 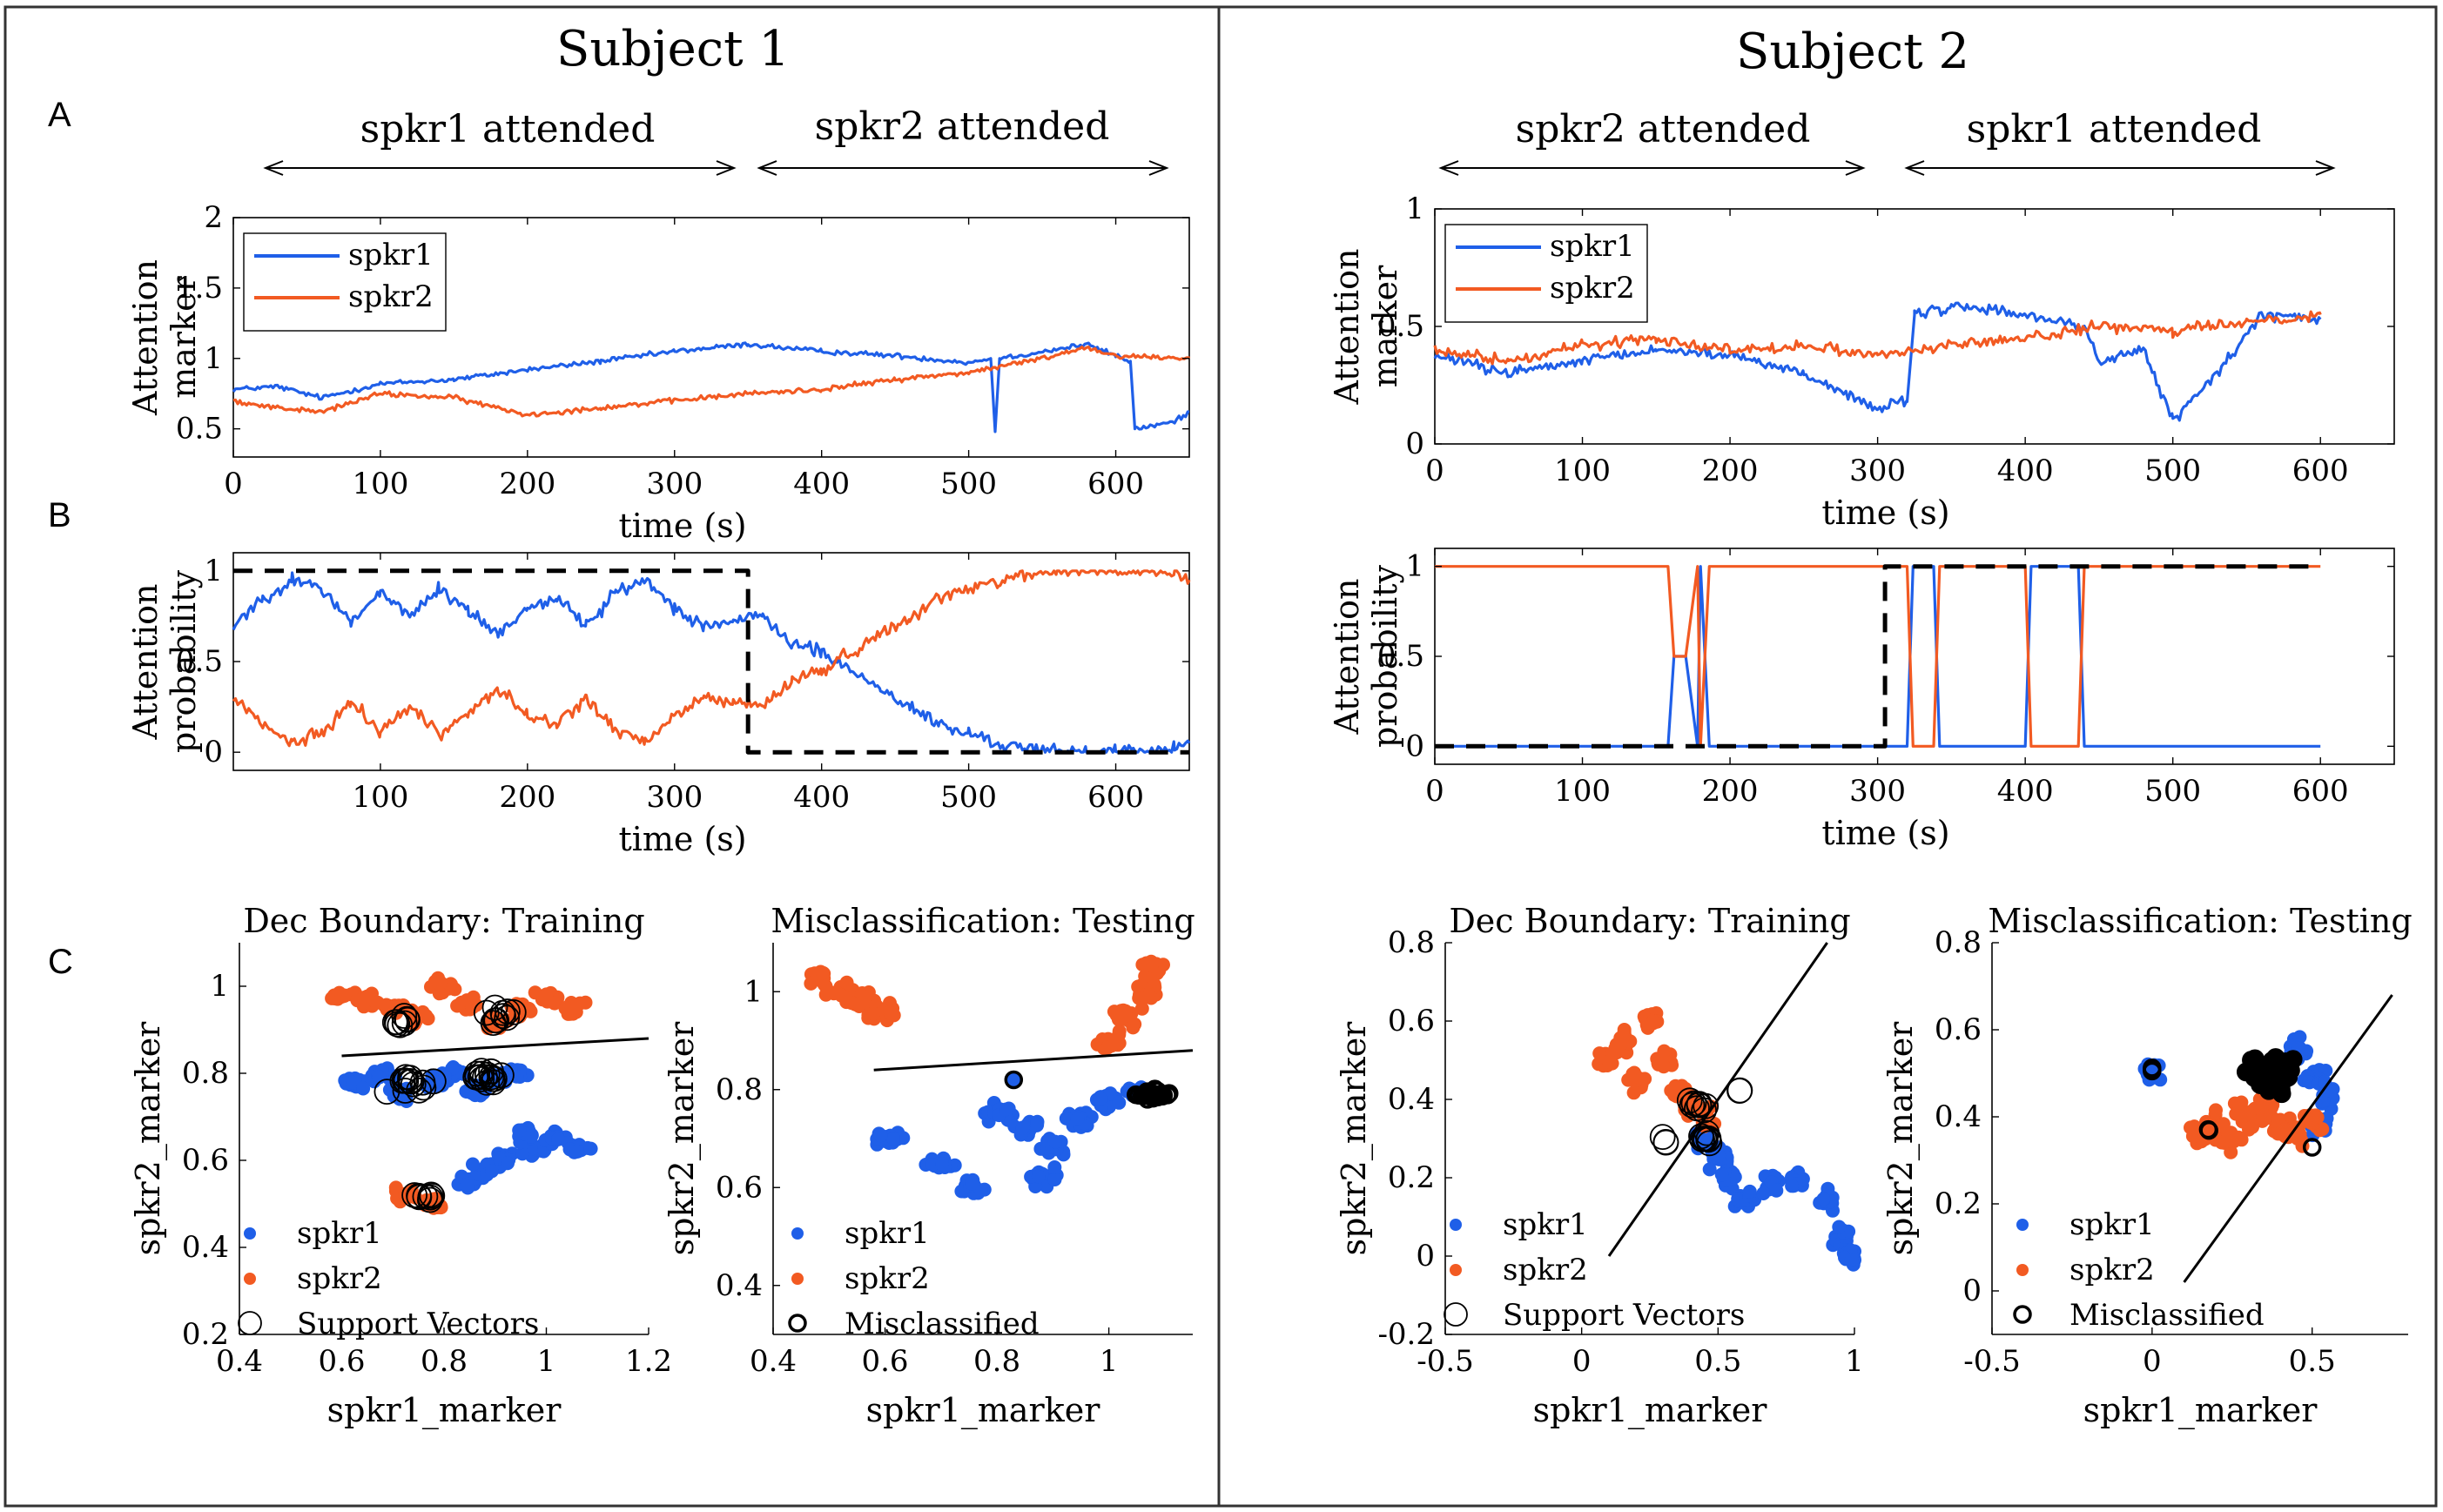 What do you see at coordinates (797, 1323) in the screenshot?
I see `s1-test-legend-swatch-circle` at bounding box center [797, 1323].